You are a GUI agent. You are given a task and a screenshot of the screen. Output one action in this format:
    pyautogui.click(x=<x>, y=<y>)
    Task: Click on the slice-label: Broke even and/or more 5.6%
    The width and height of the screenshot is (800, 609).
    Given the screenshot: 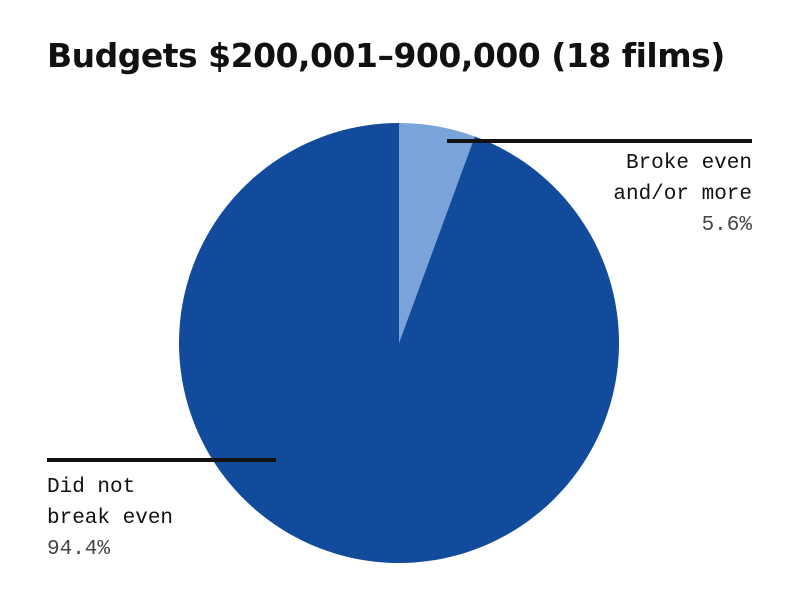 What is the action you would take?
    pyautogui.click(x=676, y=194)
    